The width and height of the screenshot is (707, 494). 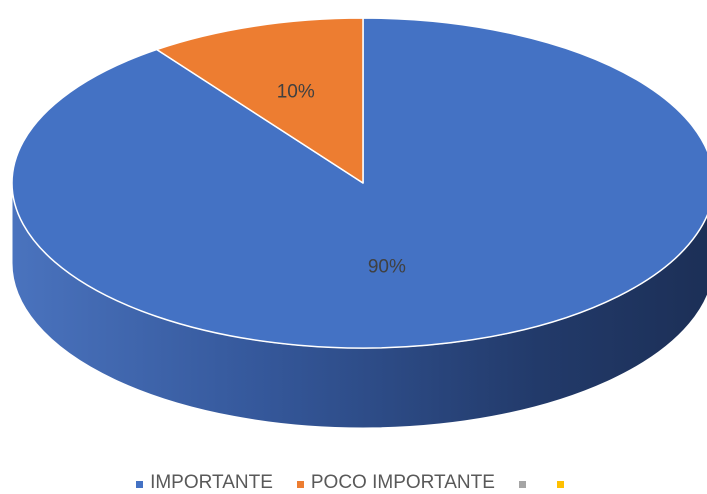 I want to click on legend-label: IMPORTANTE, so click(x=211, y=482).